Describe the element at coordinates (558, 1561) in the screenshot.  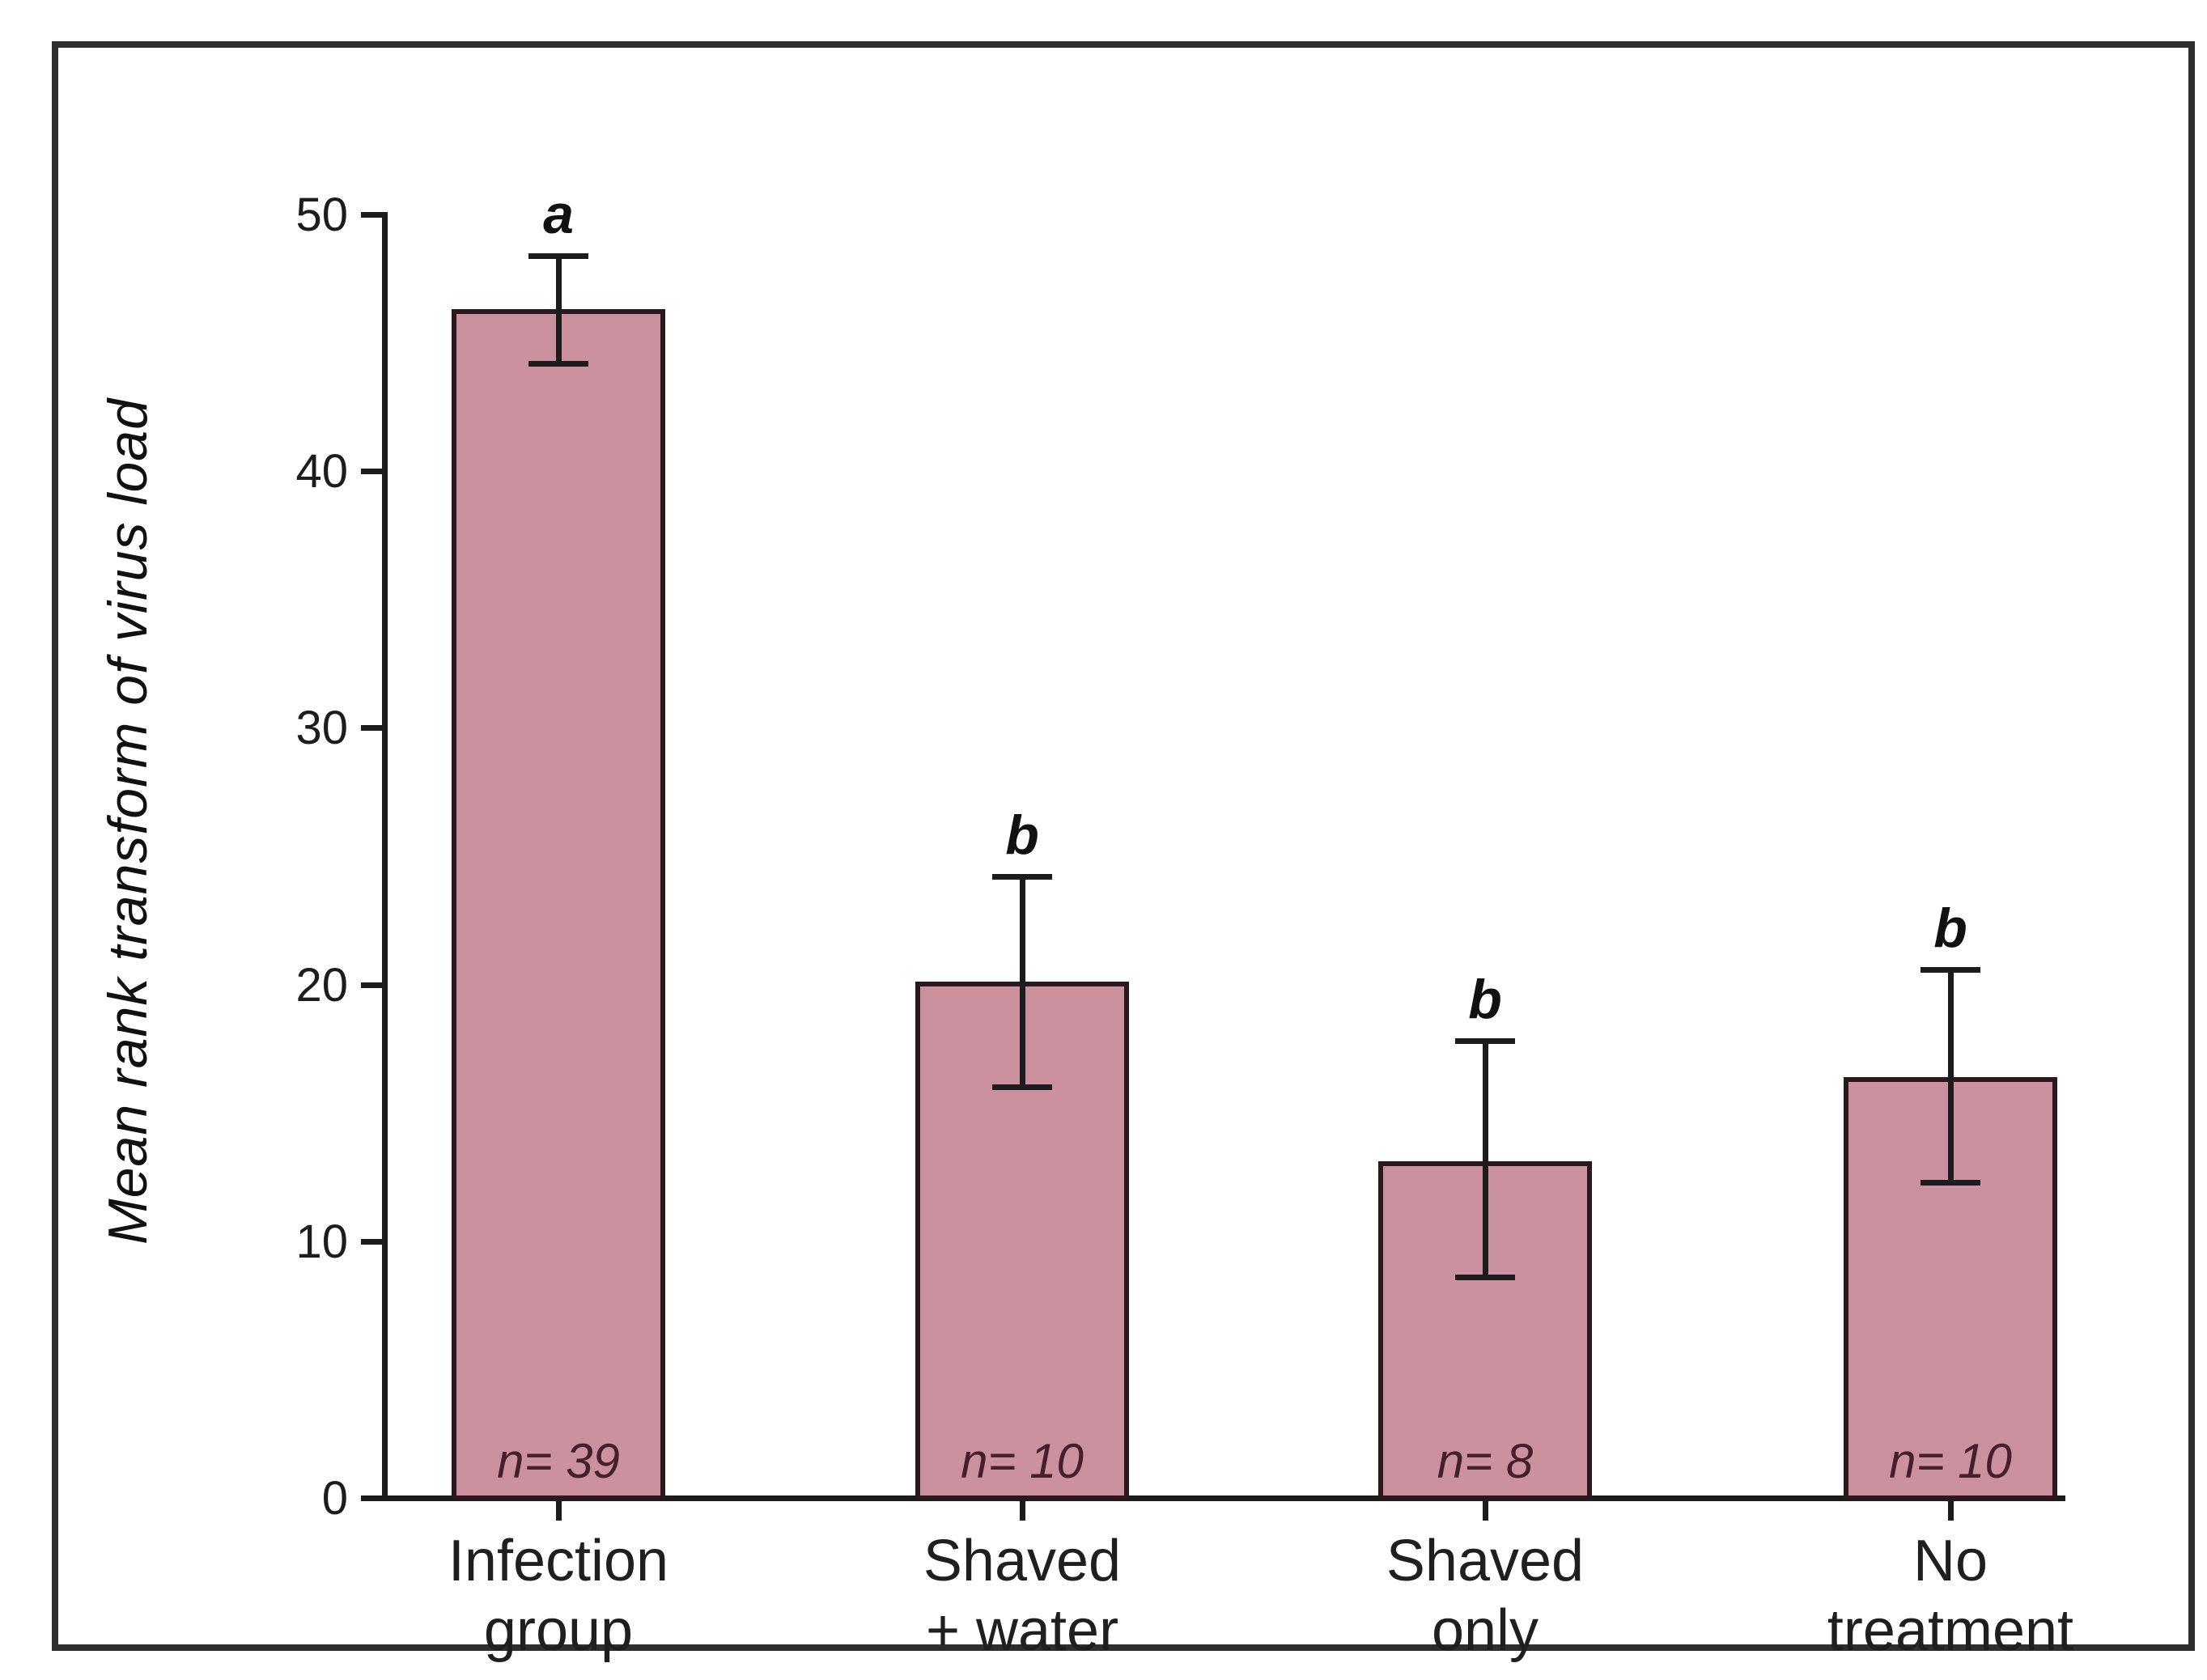
I see `x-category-label-line: Infection` at that location.